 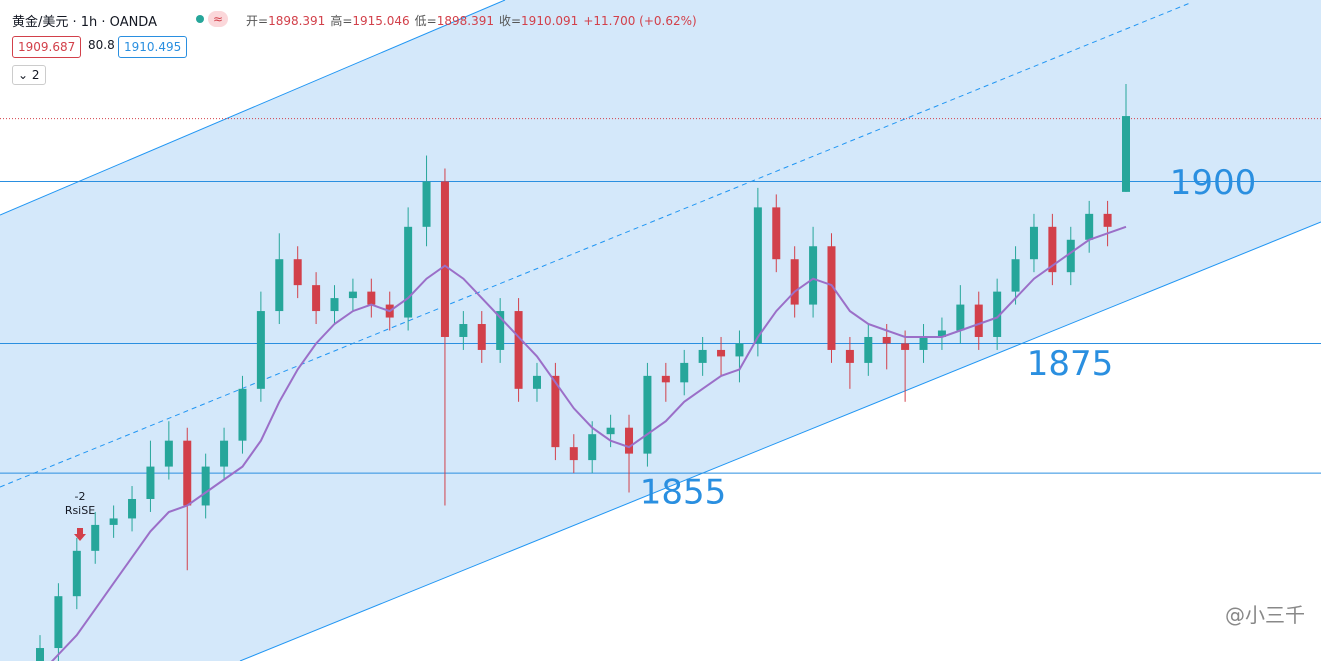 What do you see at coordinates (253, 108) in the screenshot?
I see `channel-upper` at bounding box center [253, 108].